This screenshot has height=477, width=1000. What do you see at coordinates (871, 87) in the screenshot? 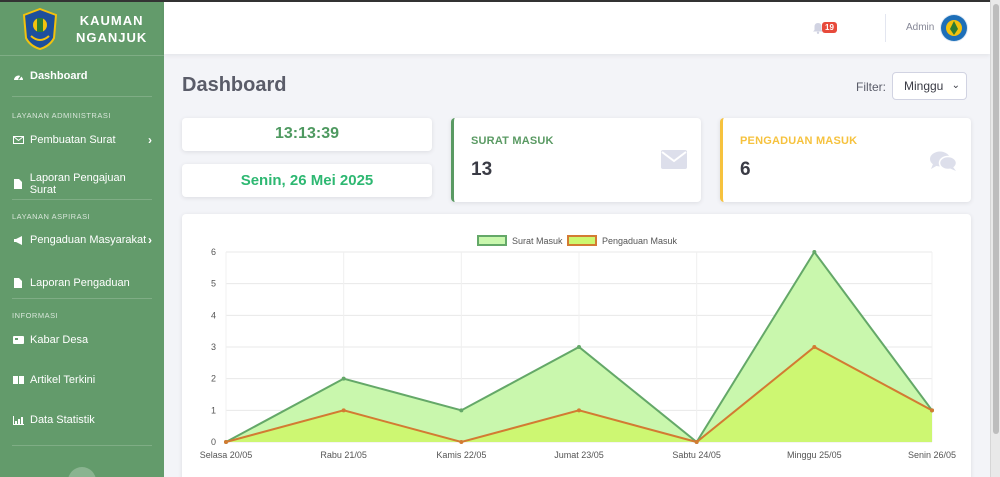
I see `filter-label: Filter:` at bounding box center [871, 87].